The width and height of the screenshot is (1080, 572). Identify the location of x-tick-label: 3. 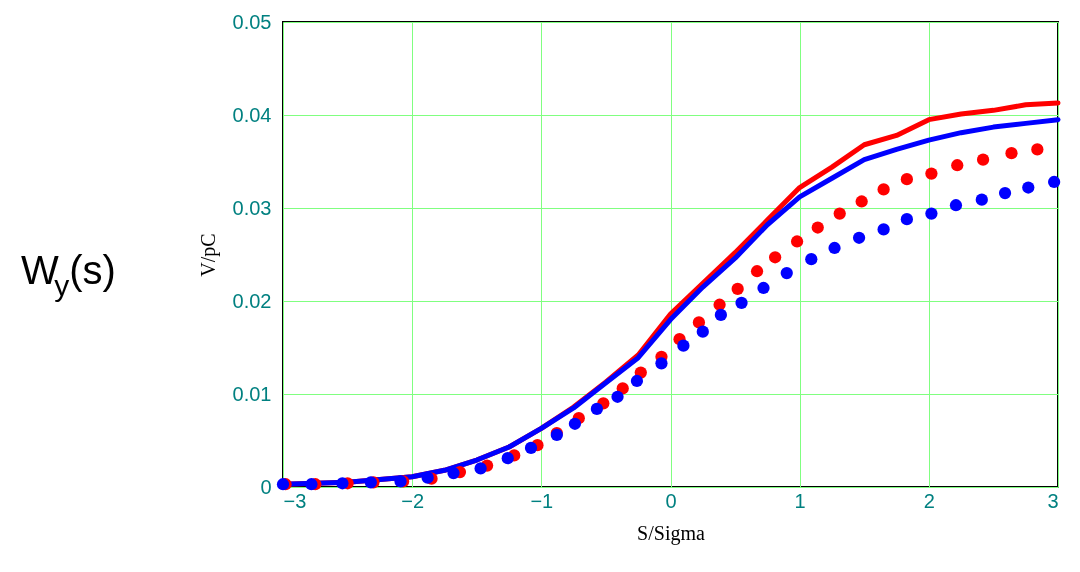
(1053, 500).